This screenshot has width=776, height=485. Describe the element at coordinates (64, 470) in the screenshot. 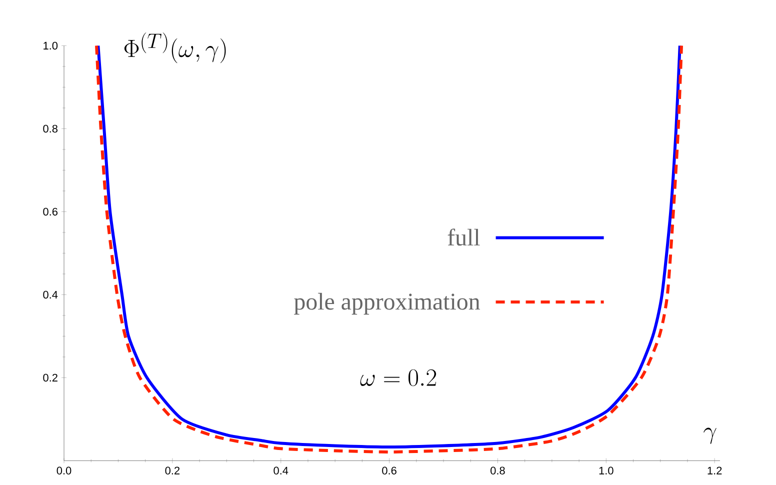

I see `x-tick-label: 0.0` at that location.